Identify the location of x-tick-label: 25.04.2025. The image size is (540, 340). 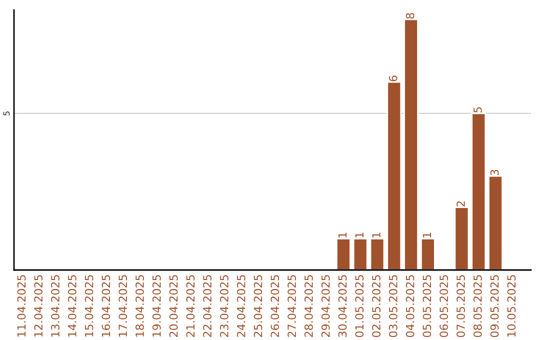
(258, 306).